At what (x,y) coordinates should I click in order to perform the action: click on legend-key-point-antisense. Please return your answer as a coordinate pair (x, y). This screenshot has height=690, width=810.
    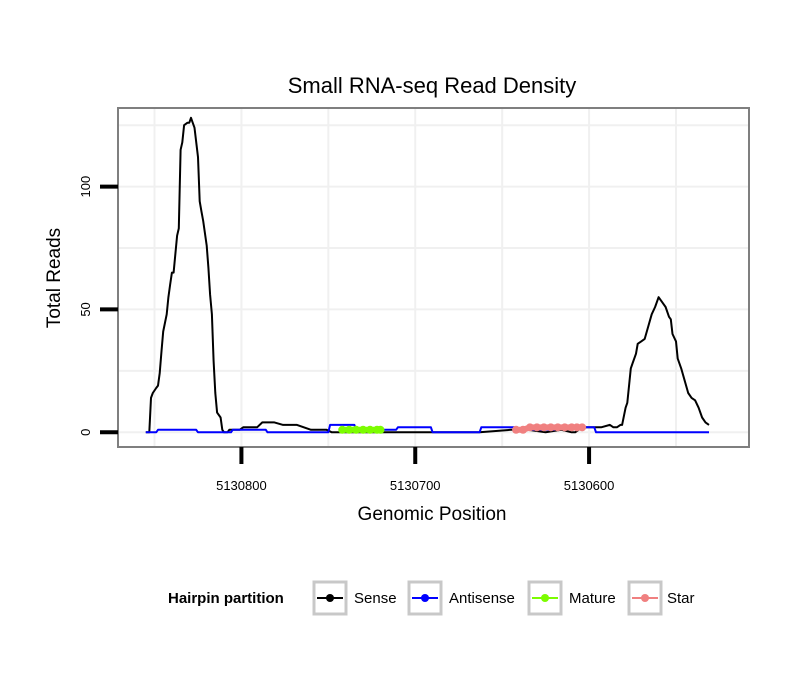
    Looking at the image, I should click on (425, 598).